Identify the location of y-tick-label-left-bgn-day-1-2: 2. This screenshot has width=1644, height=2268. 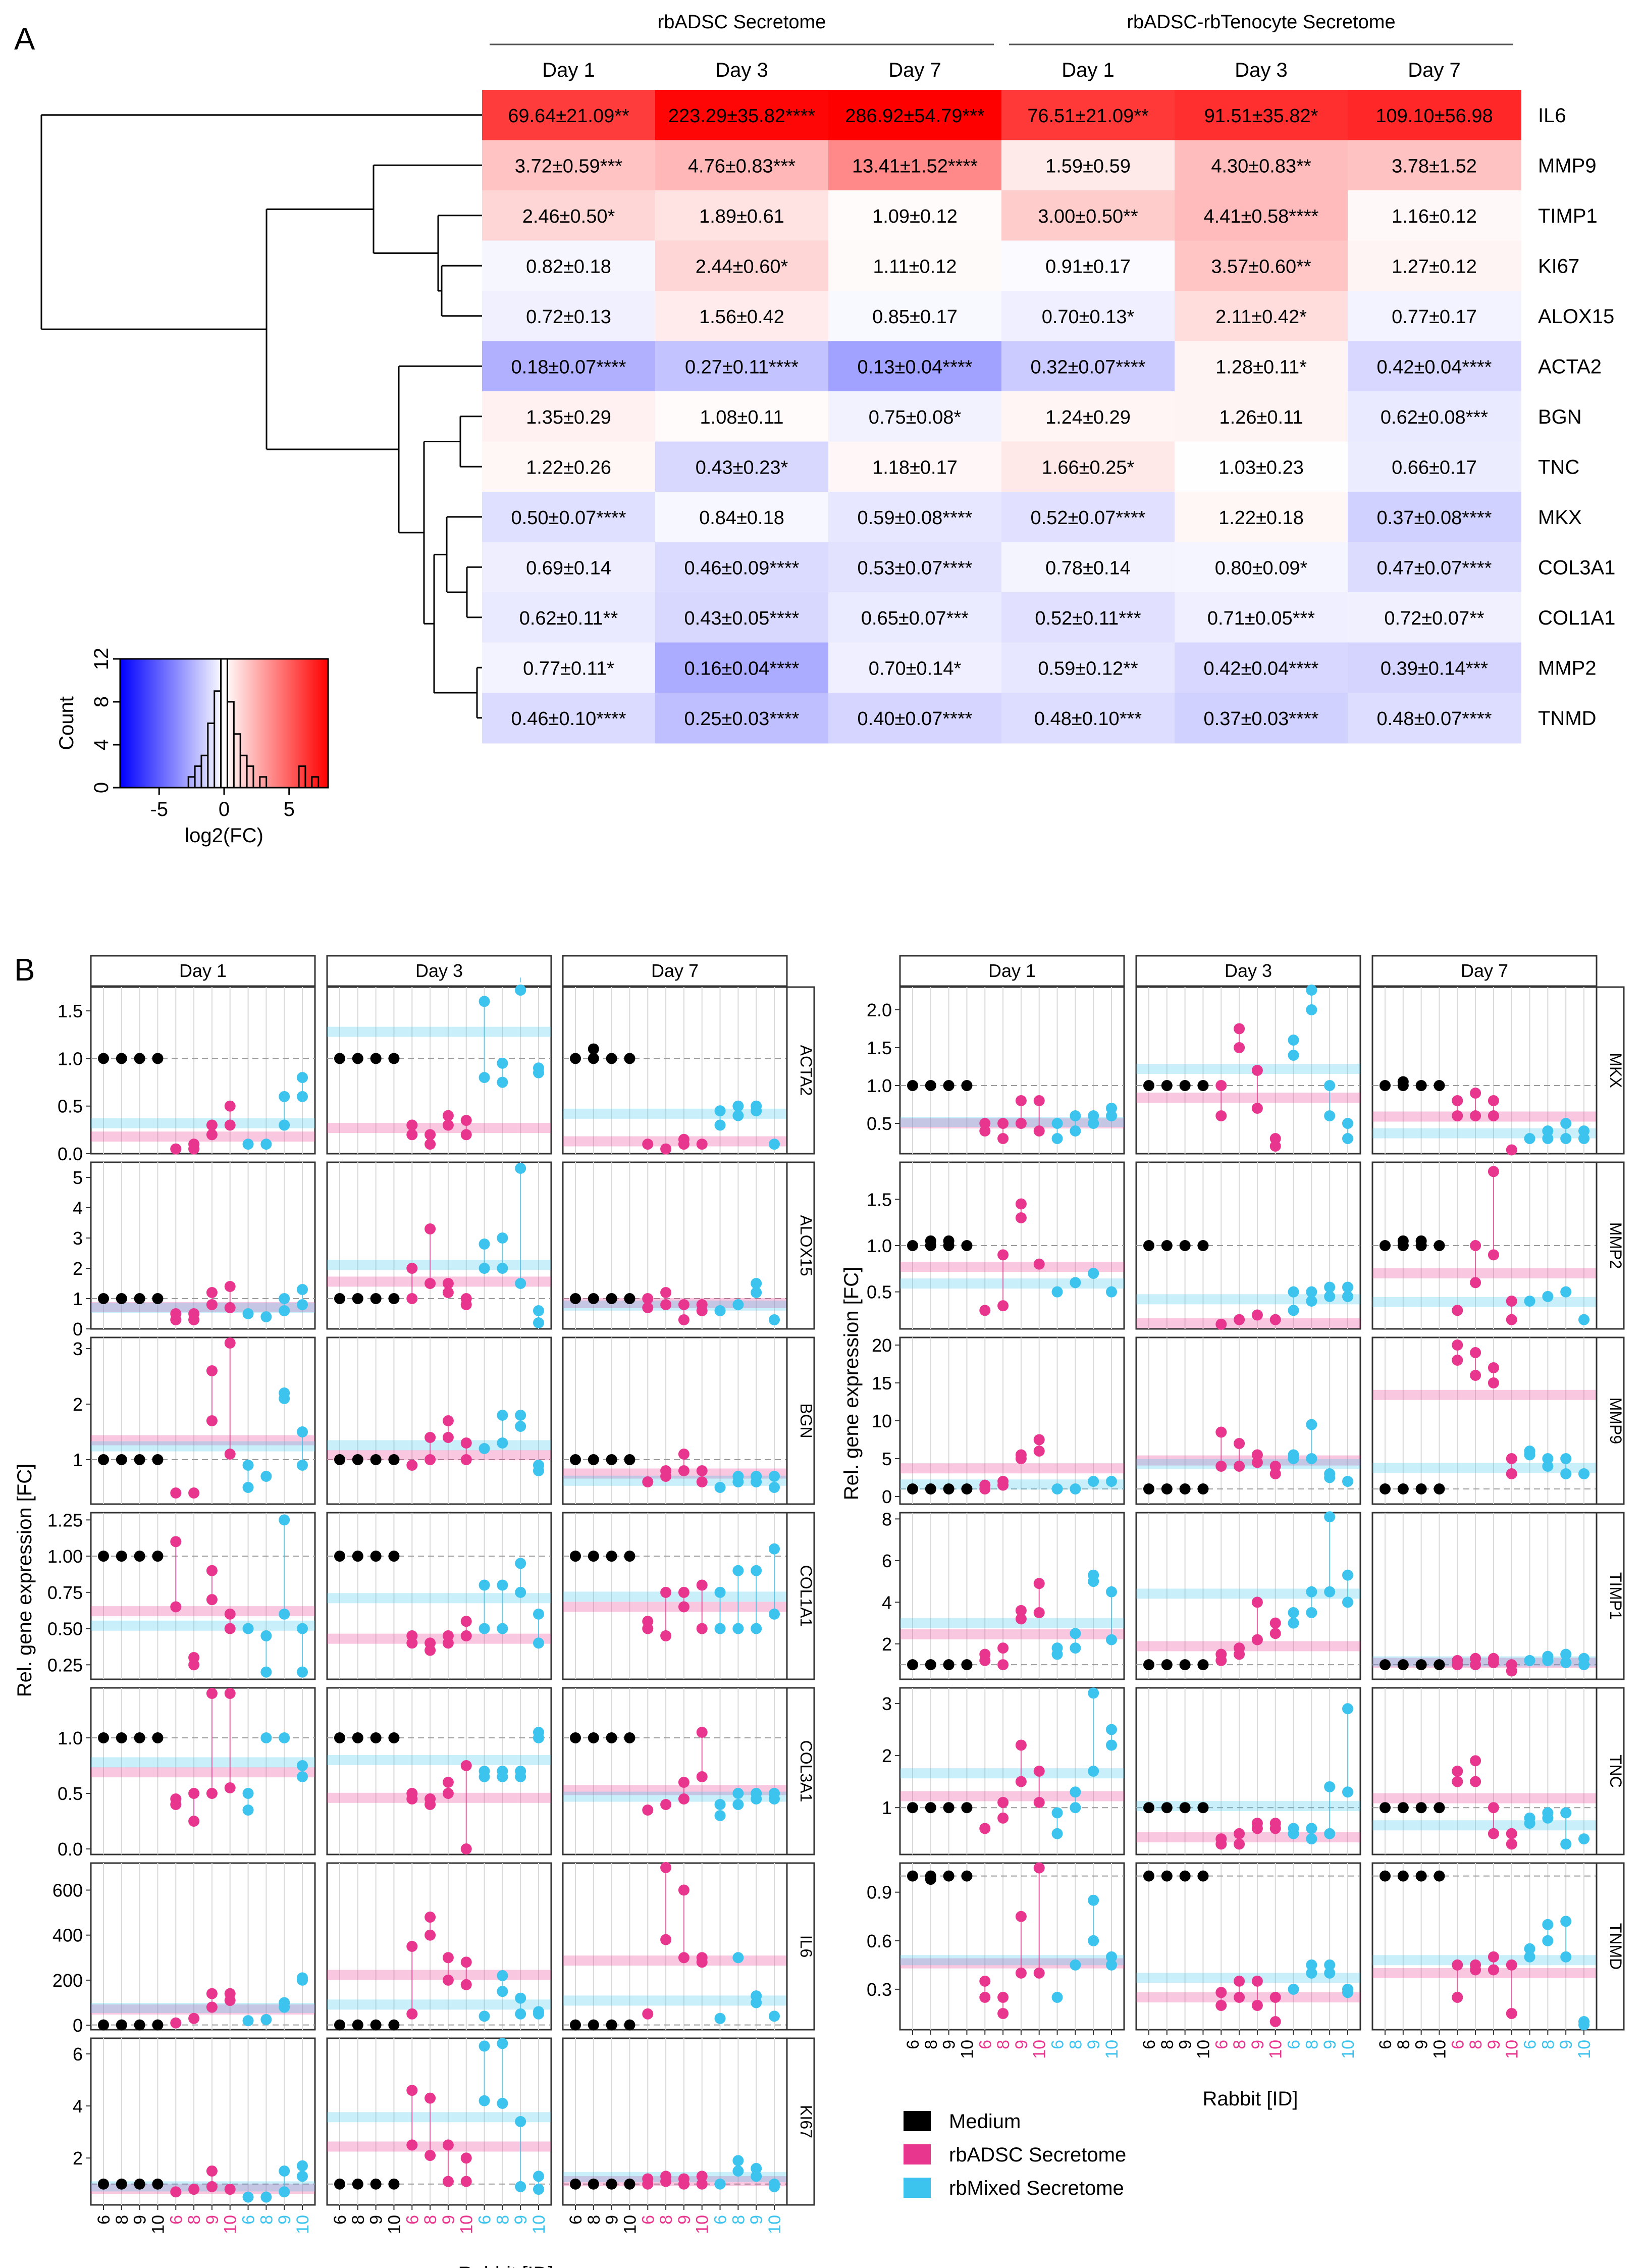
(78, 1405).